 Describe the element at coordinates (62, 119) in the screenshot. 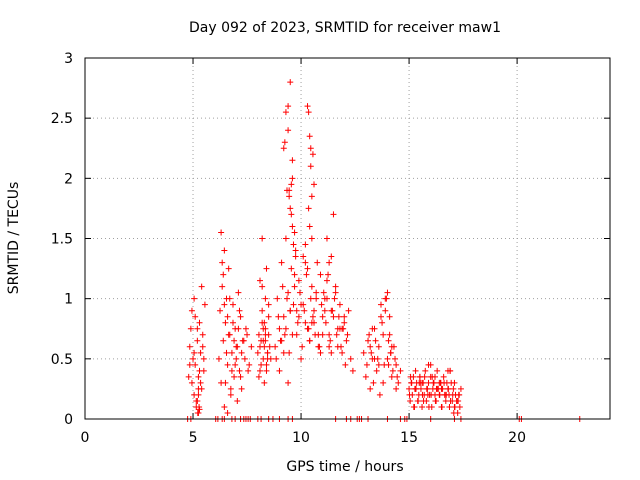

I see `y-tick-label: 2.5` at that location.